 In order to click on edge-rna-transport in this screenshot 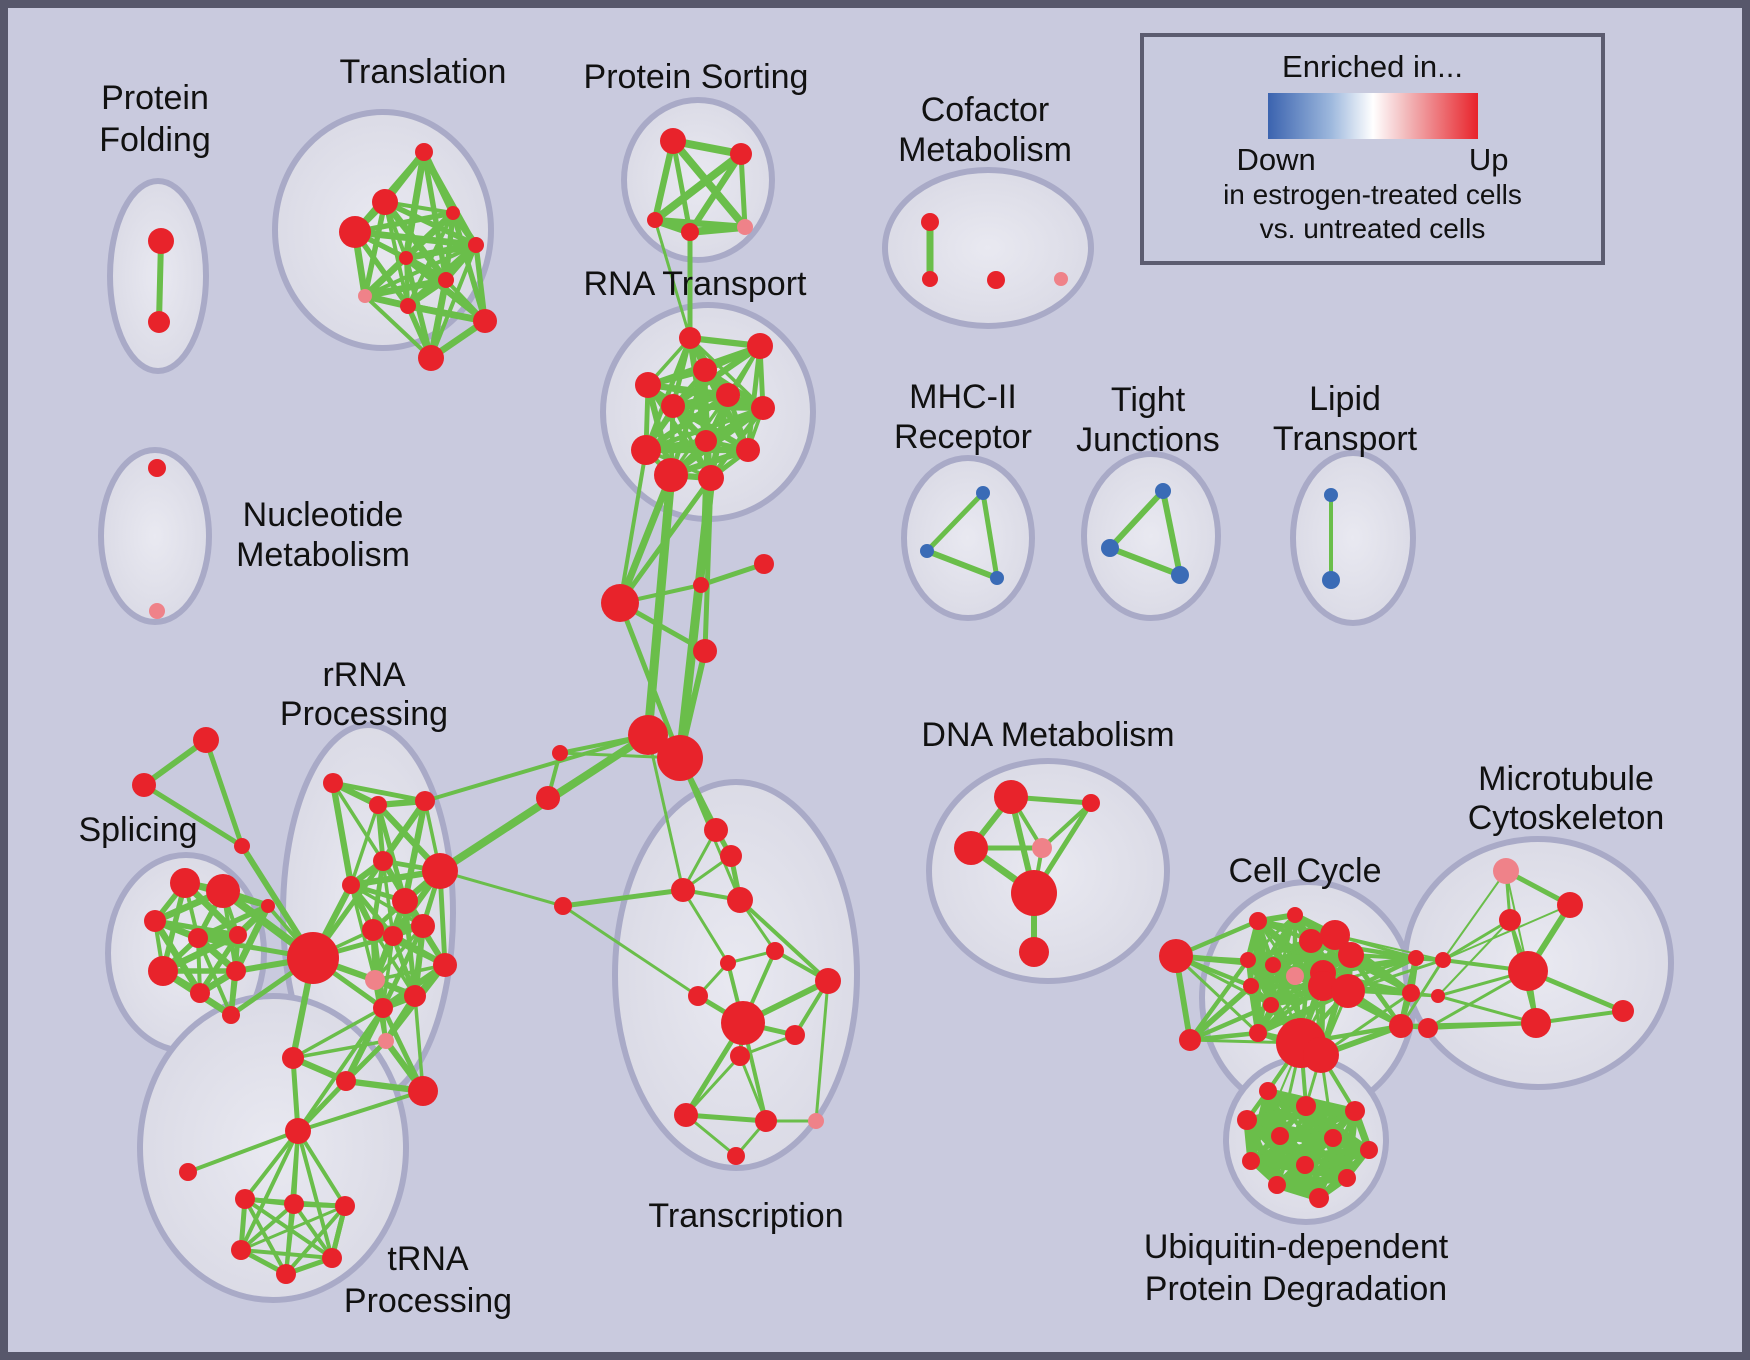, I will do `click(668, 394)`.